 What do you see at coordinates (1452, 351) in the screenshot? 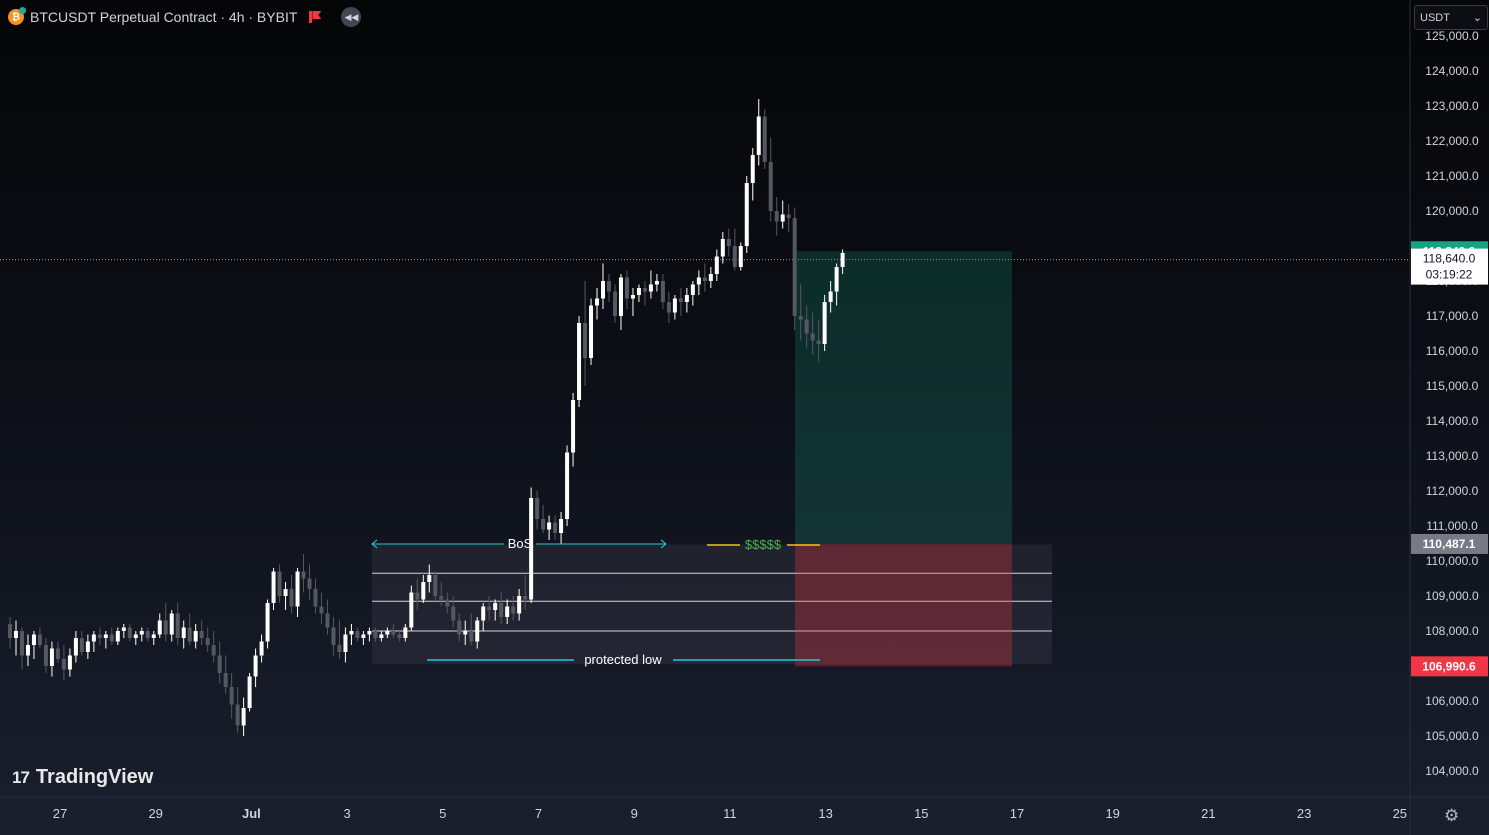
I see `y-tick-label: 116,000.0` at bounding box center [1452, 351].